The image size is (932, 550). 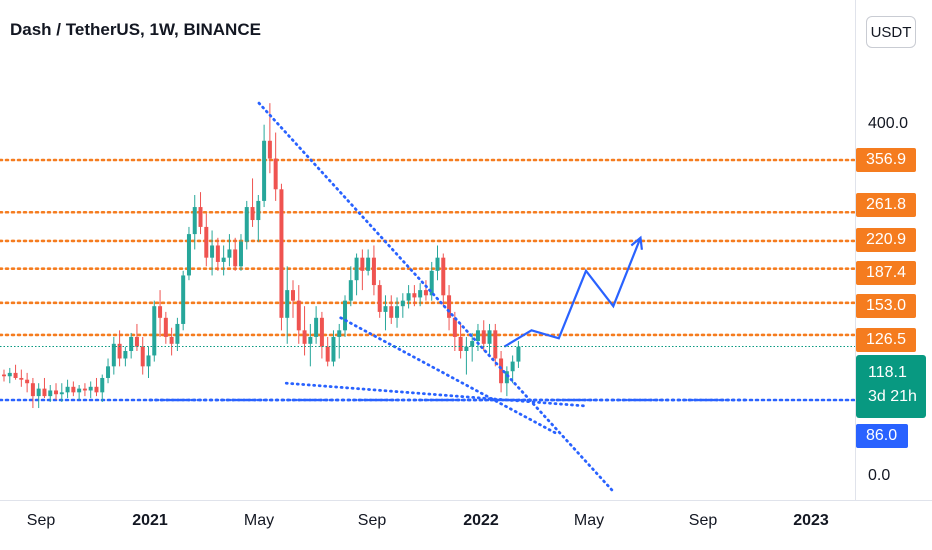 What do you see at coordinates (572, 292) in the screenshot?
I see `projection-arrow` at bounding box center [572, 292].